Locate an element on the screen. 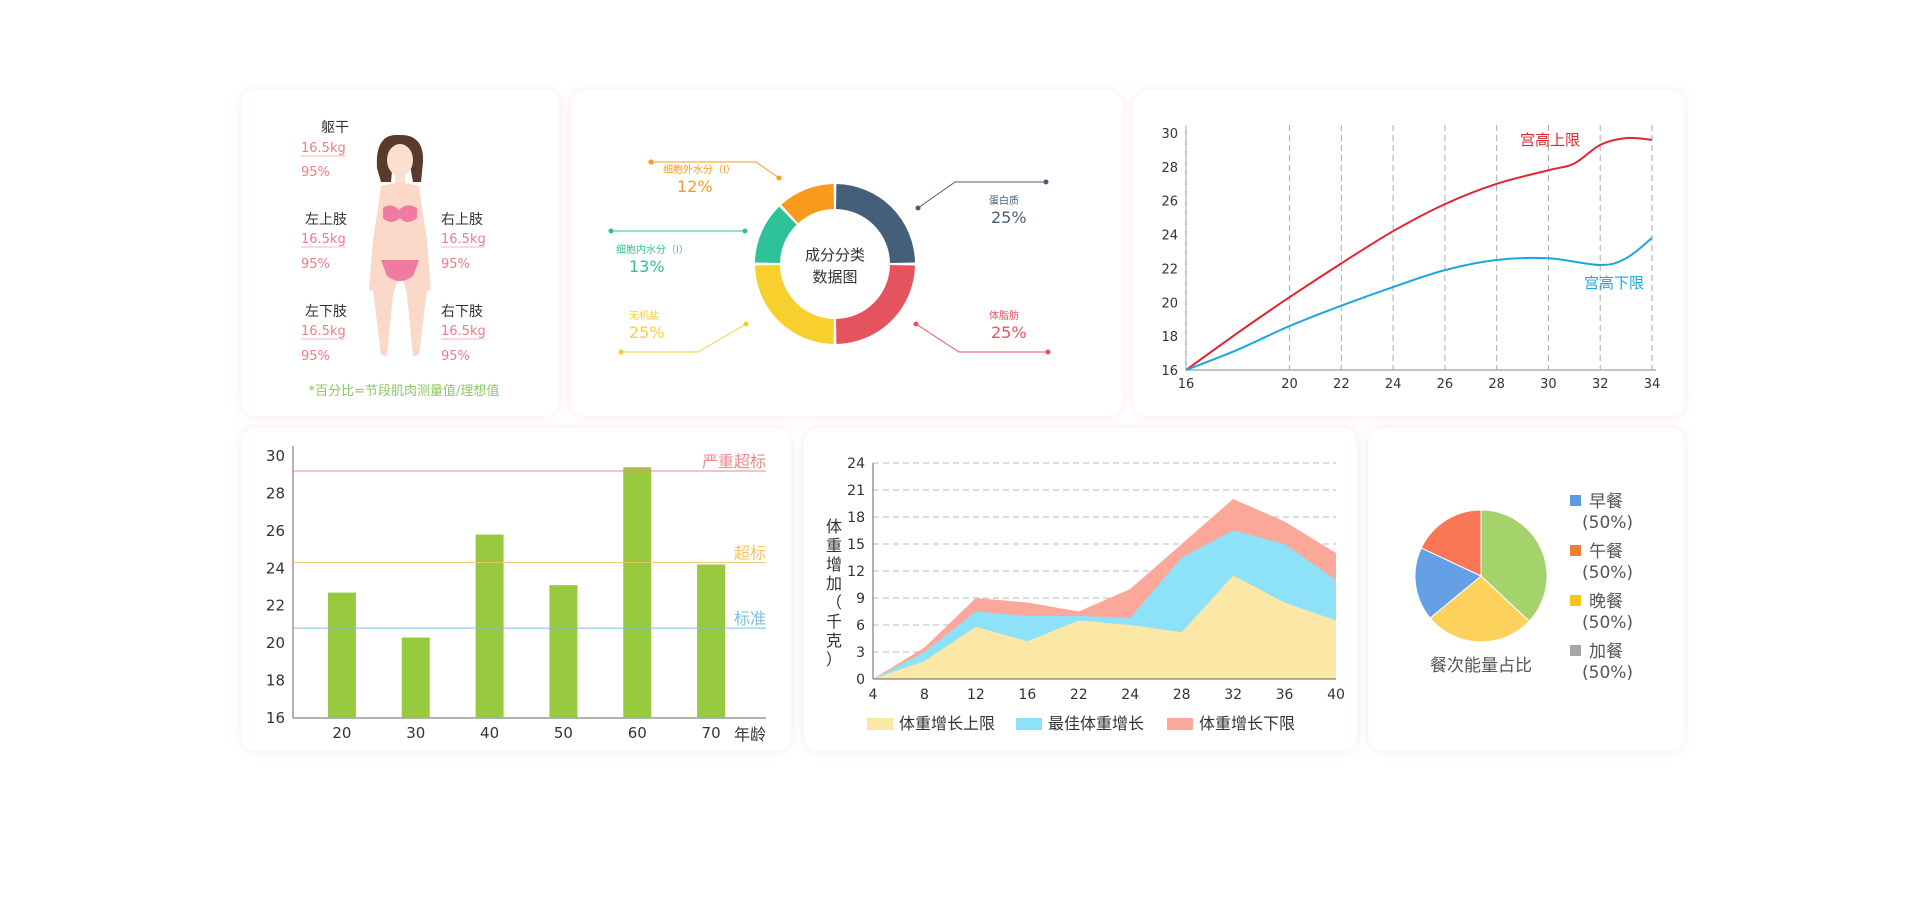 The height and width of the screenshot is (915, 1920). y-tick-label: 30 is located at coordinates (1169, 134).